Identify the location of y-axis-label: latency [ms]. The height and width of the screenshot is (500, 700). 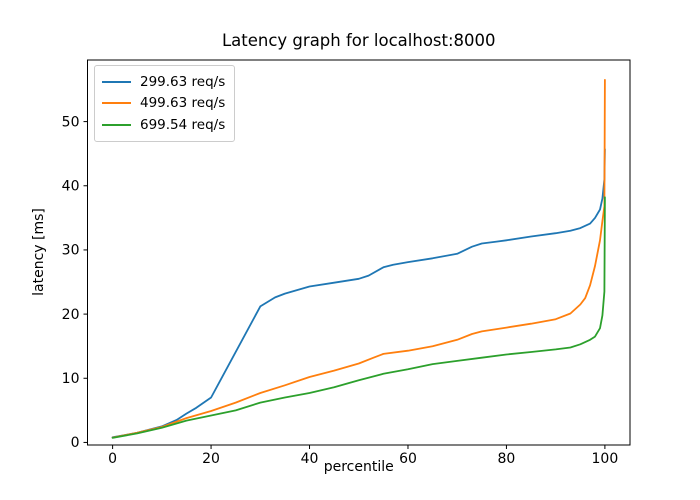
(39, 252).